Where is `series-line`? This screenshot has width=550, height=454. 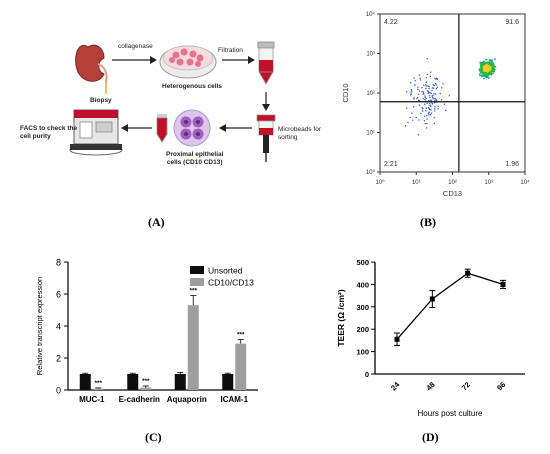 series-line is located at coordinates (450, 306).